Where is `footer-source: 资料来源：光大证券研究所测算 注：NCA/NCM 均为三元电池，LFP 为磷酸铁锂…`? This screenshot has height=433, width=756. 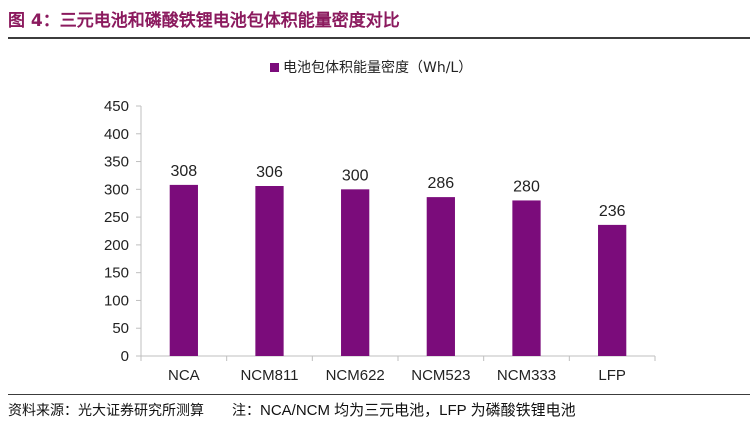 footer-source: 资料来源：光大证券研究所测算 注：NCA/NCM 均为三元电池，LFP 为磷酸铁锂… is located at coordinates (292, 409).